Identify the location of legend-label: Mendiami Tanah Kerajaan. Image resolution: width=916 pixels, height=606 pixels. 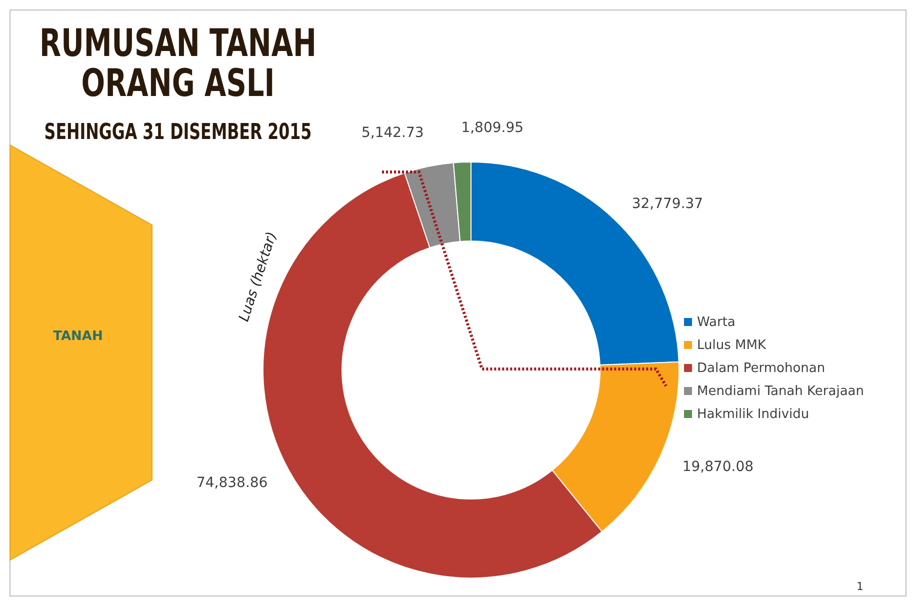
(780, 391).